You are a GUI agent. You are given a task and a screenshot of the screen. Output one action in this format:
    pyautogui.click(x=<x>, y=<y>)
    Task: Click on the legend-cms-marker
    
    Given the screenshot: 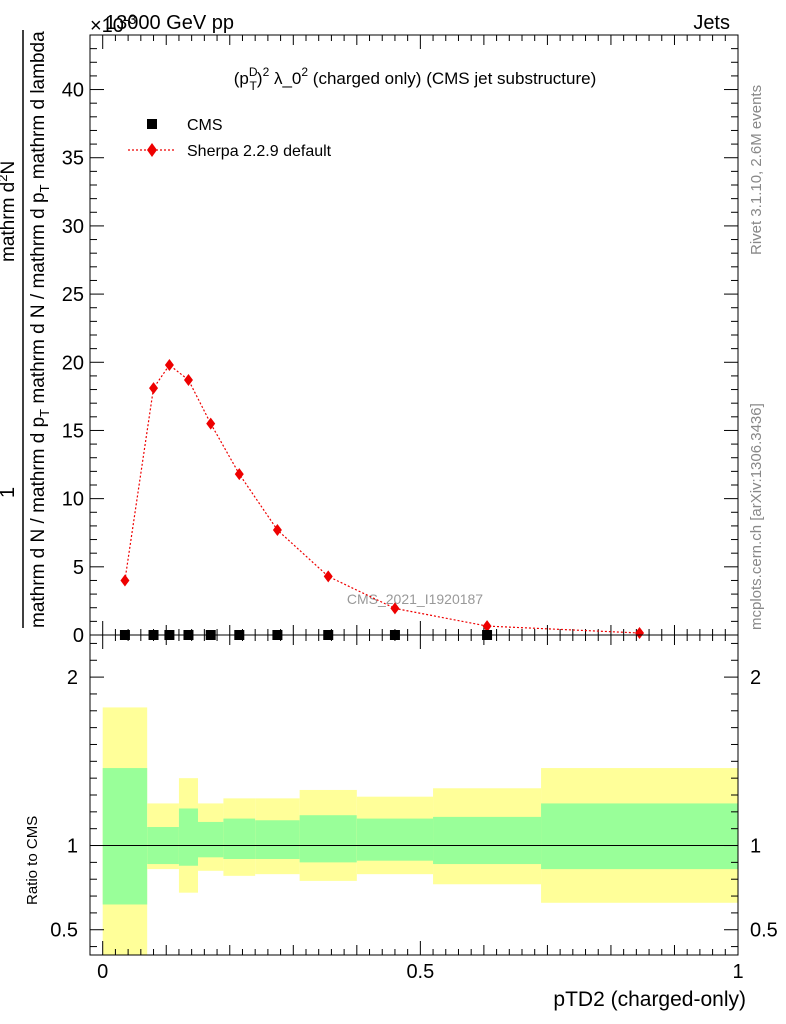 What is the action you would take?
    pyautogui.click(x=152, y=124)
    